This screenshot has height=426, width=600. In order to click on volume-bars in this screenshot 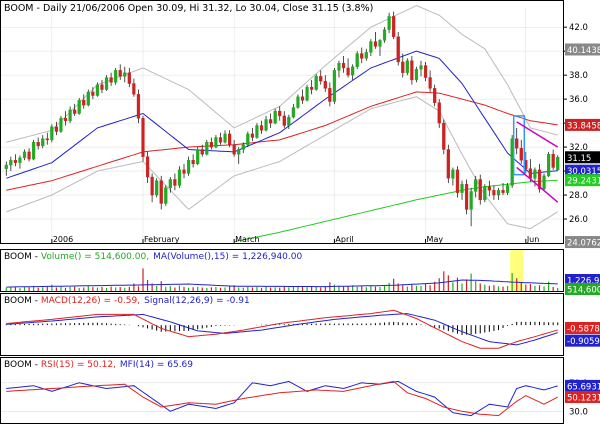, I will do `click(282, 279)`.